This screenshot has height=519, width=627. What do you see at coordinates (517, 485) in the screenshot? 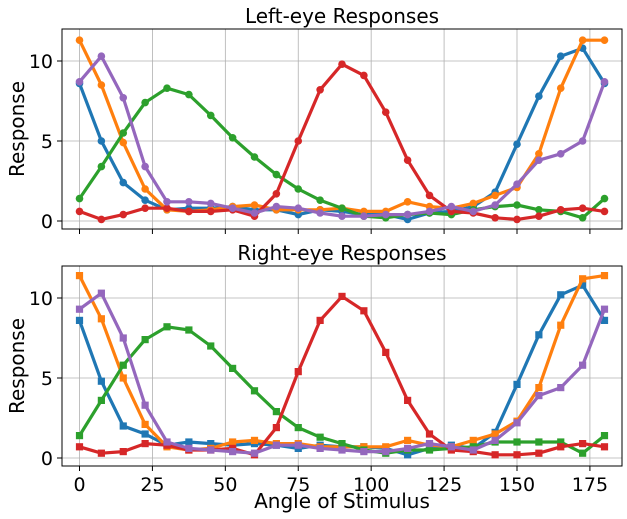
I see `right-eye-xtick-label: 150` at bounding box center [517, 485].